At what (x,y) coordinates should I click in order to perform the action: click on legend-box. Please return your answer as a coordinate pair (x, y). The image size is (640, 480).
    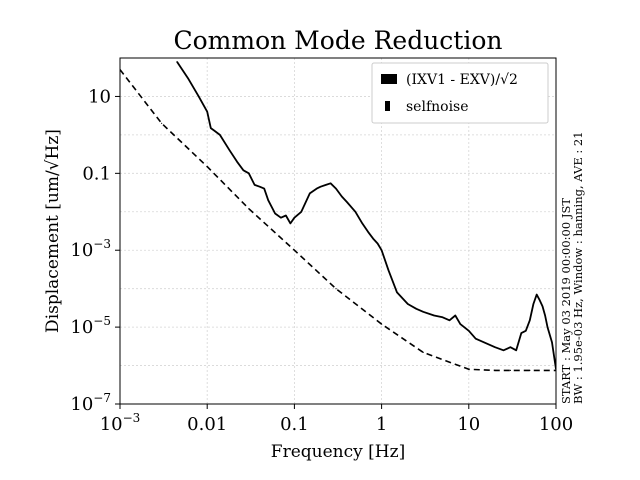
    Looking at the image, I should click on (460, 93).